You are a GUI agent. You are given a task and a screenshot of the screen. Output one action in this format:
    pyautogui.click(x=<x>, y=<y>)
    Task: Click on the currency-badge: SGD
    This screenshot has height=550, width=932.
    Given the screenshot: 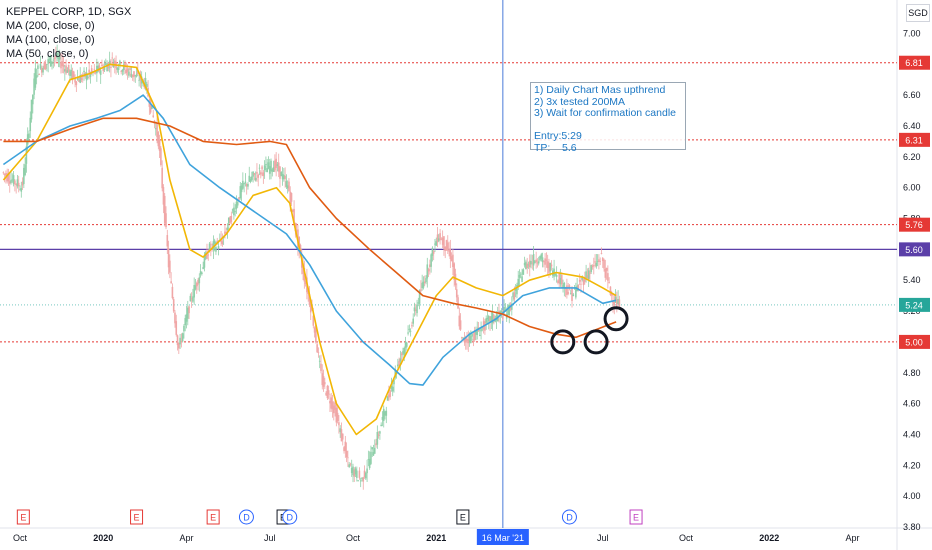 What is the action you would take?
    pyautogui.click(x=918, y=13)
    